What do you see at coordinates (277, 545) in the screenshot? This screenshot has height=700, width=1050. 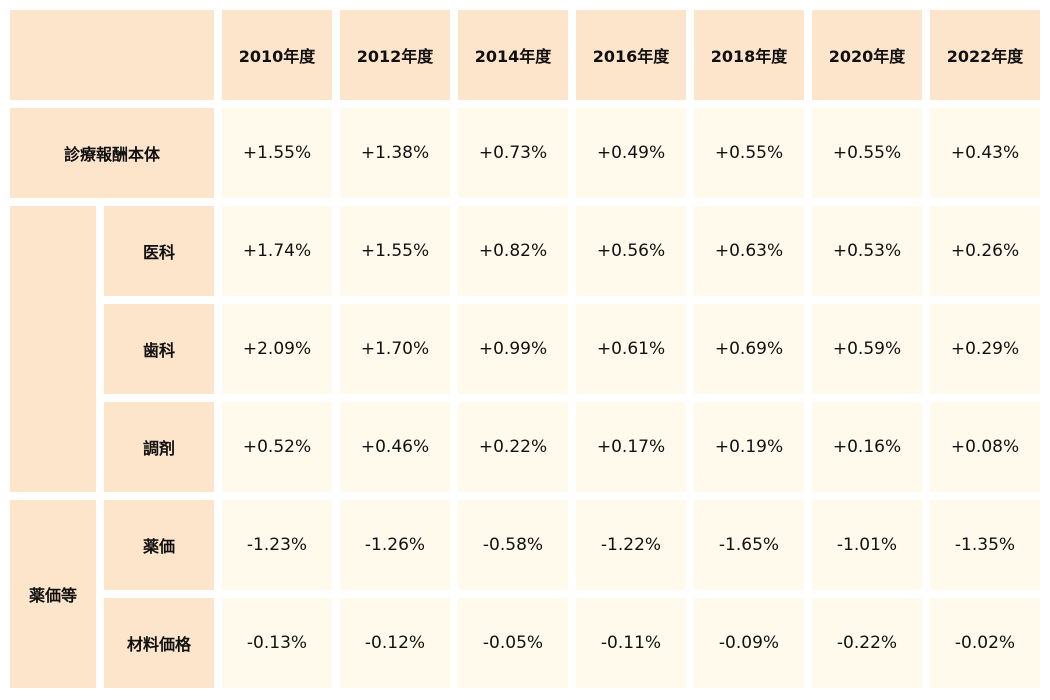 I see `value-cell: -1.23%` at bounding box center [277, 545].